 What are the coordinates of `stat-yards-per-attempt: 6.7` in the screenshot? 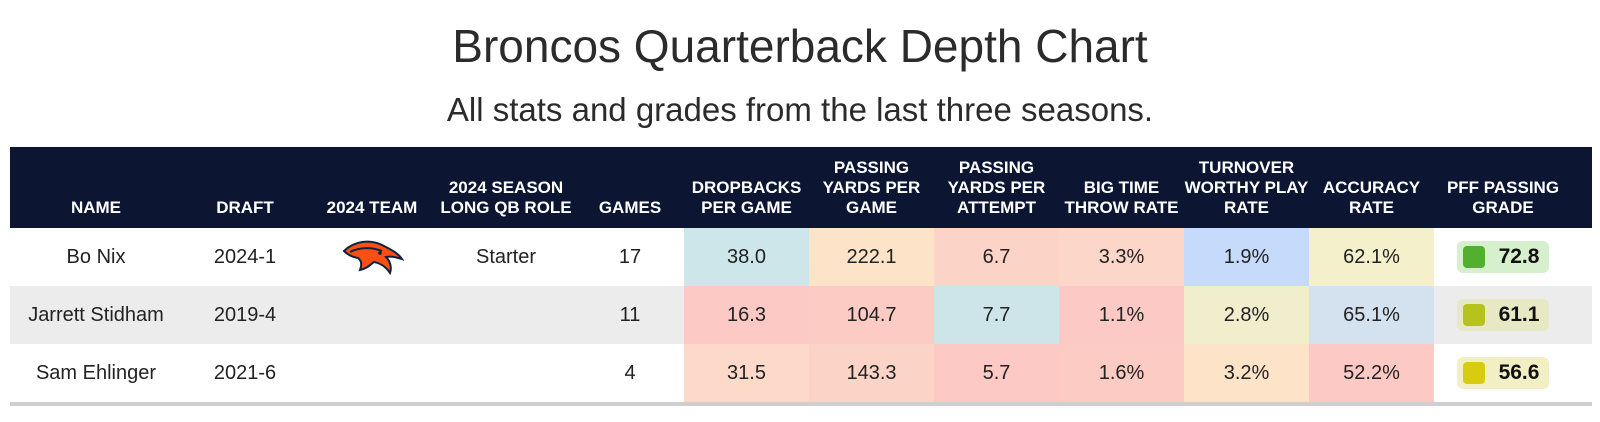 It's located at (996, 257).